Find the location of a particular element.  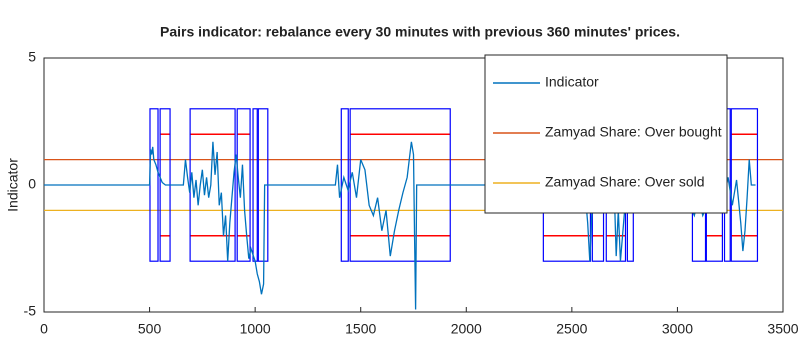

x-tick-label: 2000 is located at coordinates (466, 329).